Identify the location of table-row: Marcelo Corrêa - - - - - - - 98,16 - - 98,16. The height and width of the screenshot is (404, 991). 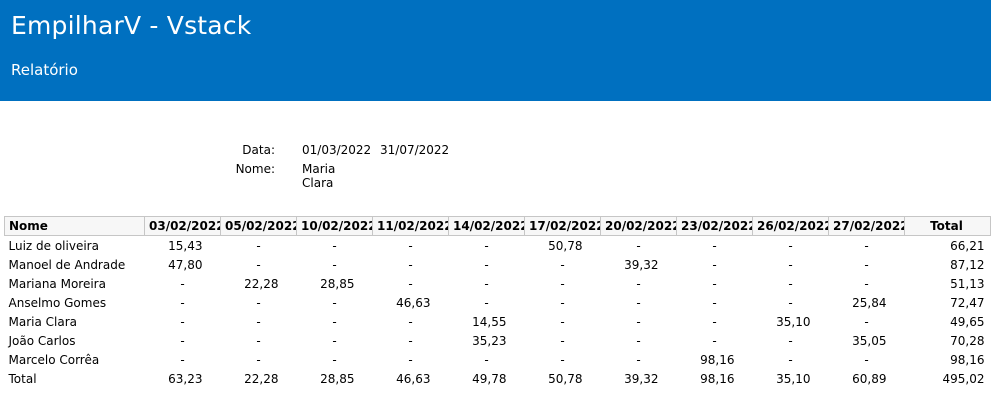
(498, 359).